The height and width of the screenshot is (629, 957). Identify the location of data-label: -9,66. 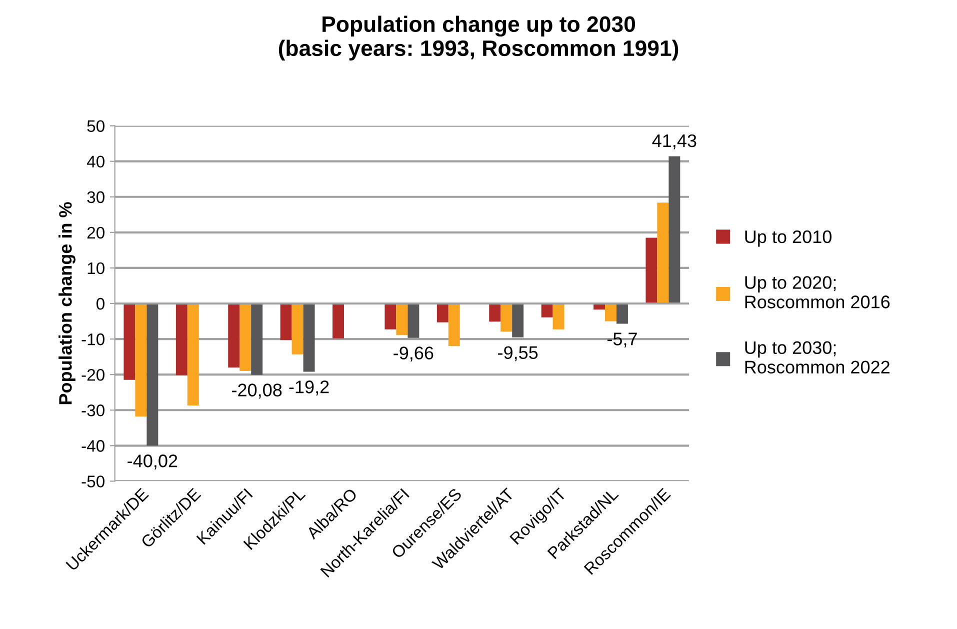
(414, 354).